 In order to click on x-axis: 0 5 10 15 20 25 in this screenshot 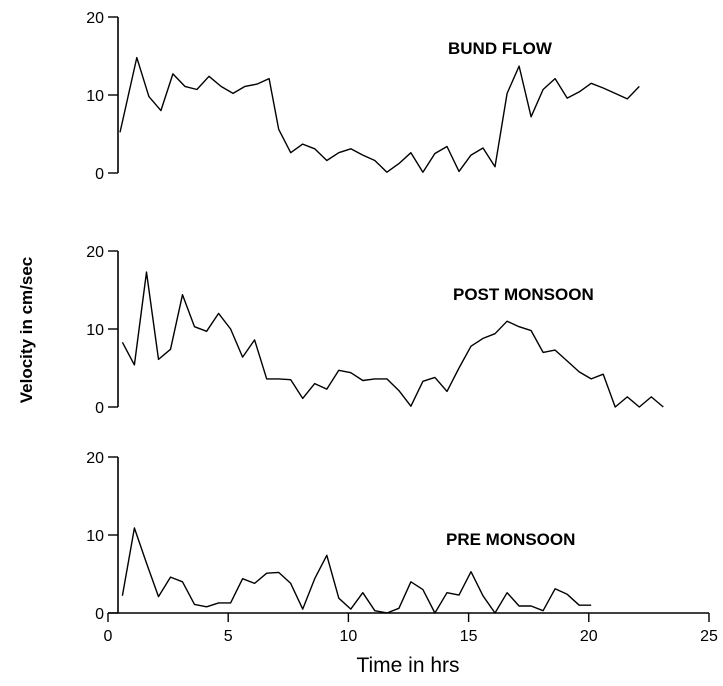, I will do `click(411, 628)`.